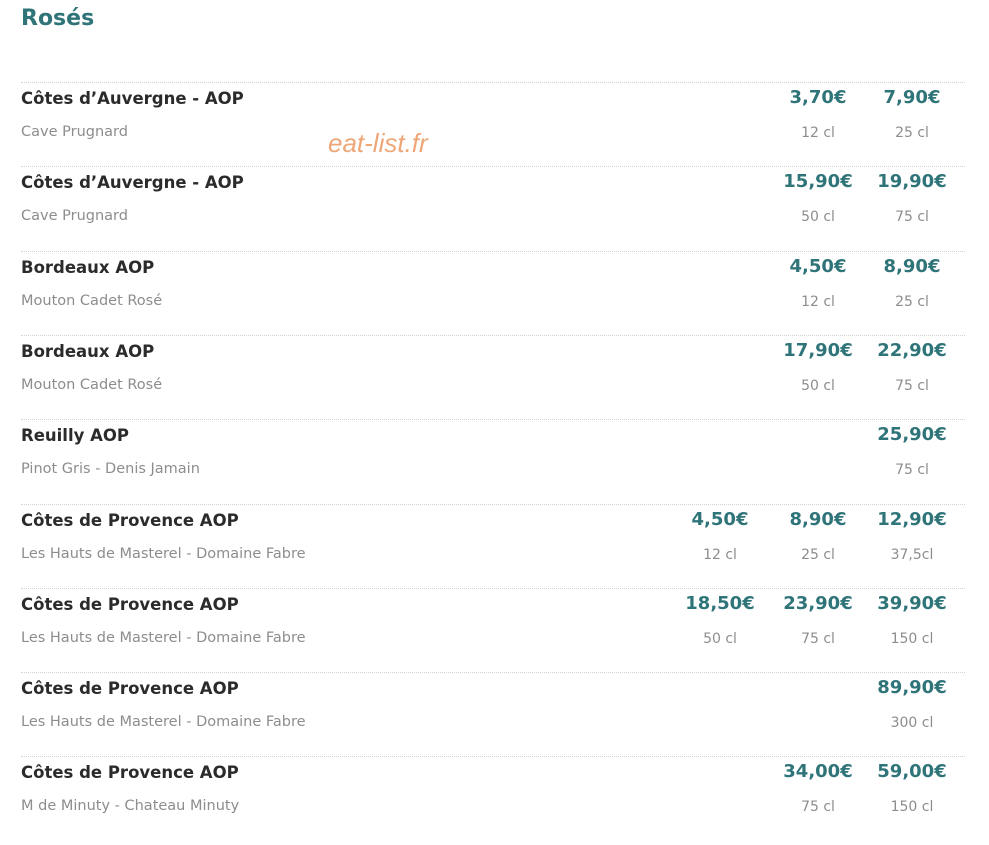 The height and width of the screenshot is (845, 989). Describe the element at coordinates (912, 723) in the screenshot. I see `volume: 300 cl` at that location.